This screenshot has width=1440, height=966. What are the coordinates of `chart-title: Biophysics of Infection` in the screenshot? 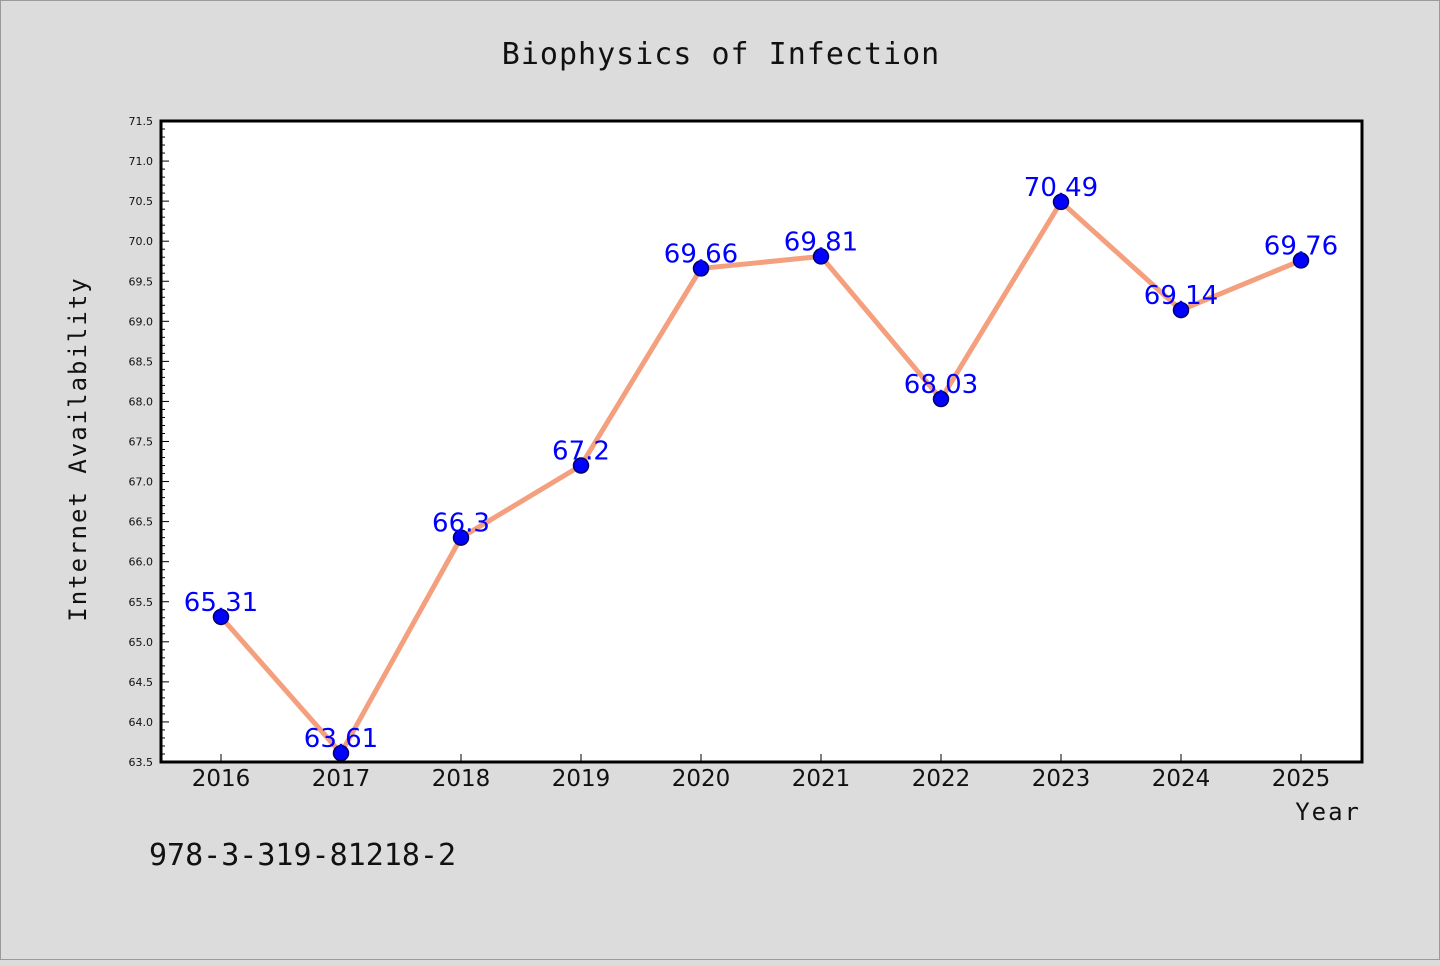 It's located at (721, 54).